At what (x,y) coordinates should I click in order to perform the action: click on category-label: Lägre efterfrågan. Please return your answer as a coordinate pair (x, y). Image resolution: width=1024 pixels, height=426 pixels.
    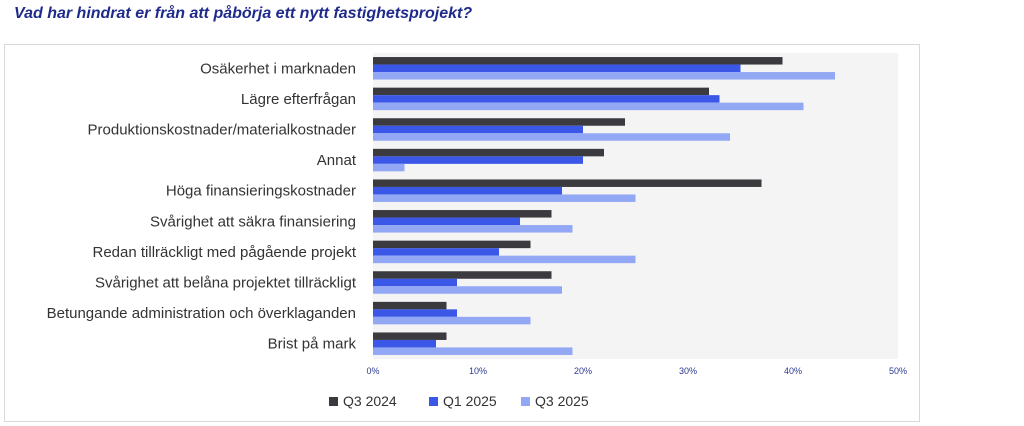
    Looking at the image, I should click on (298, 99).